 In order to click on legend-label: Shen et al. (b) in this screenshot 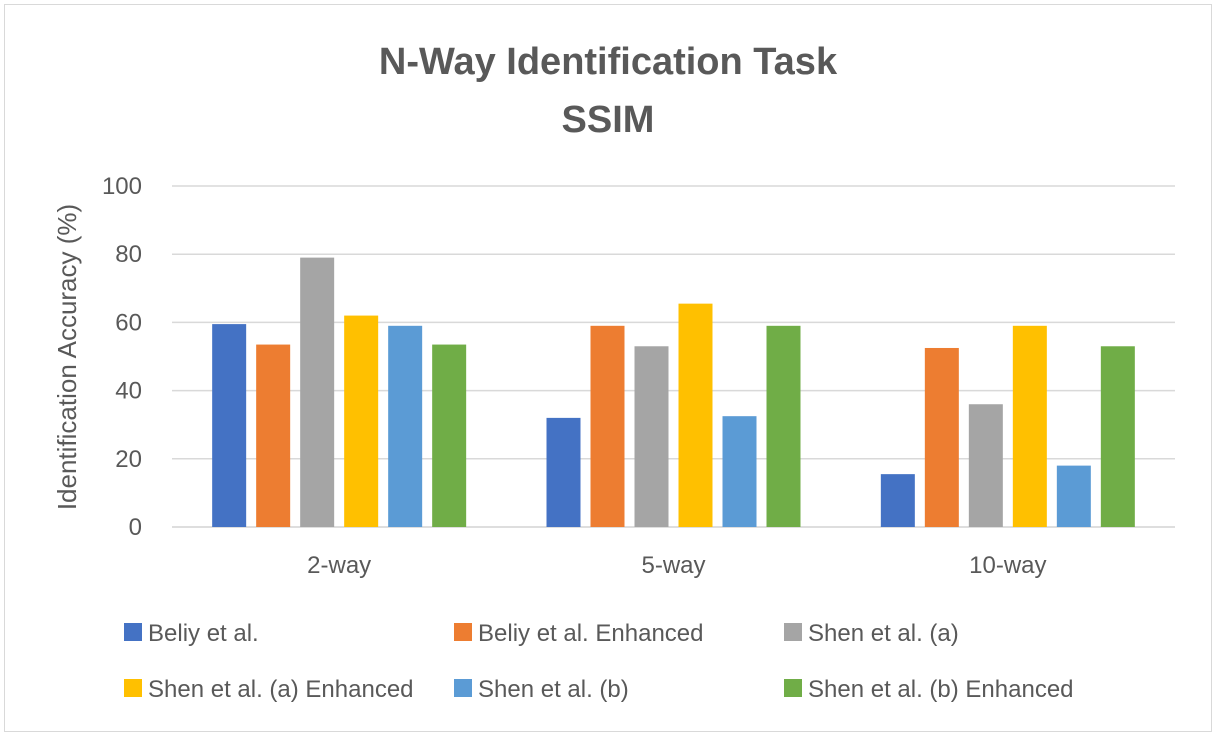, I will do `click(553, 689)`.